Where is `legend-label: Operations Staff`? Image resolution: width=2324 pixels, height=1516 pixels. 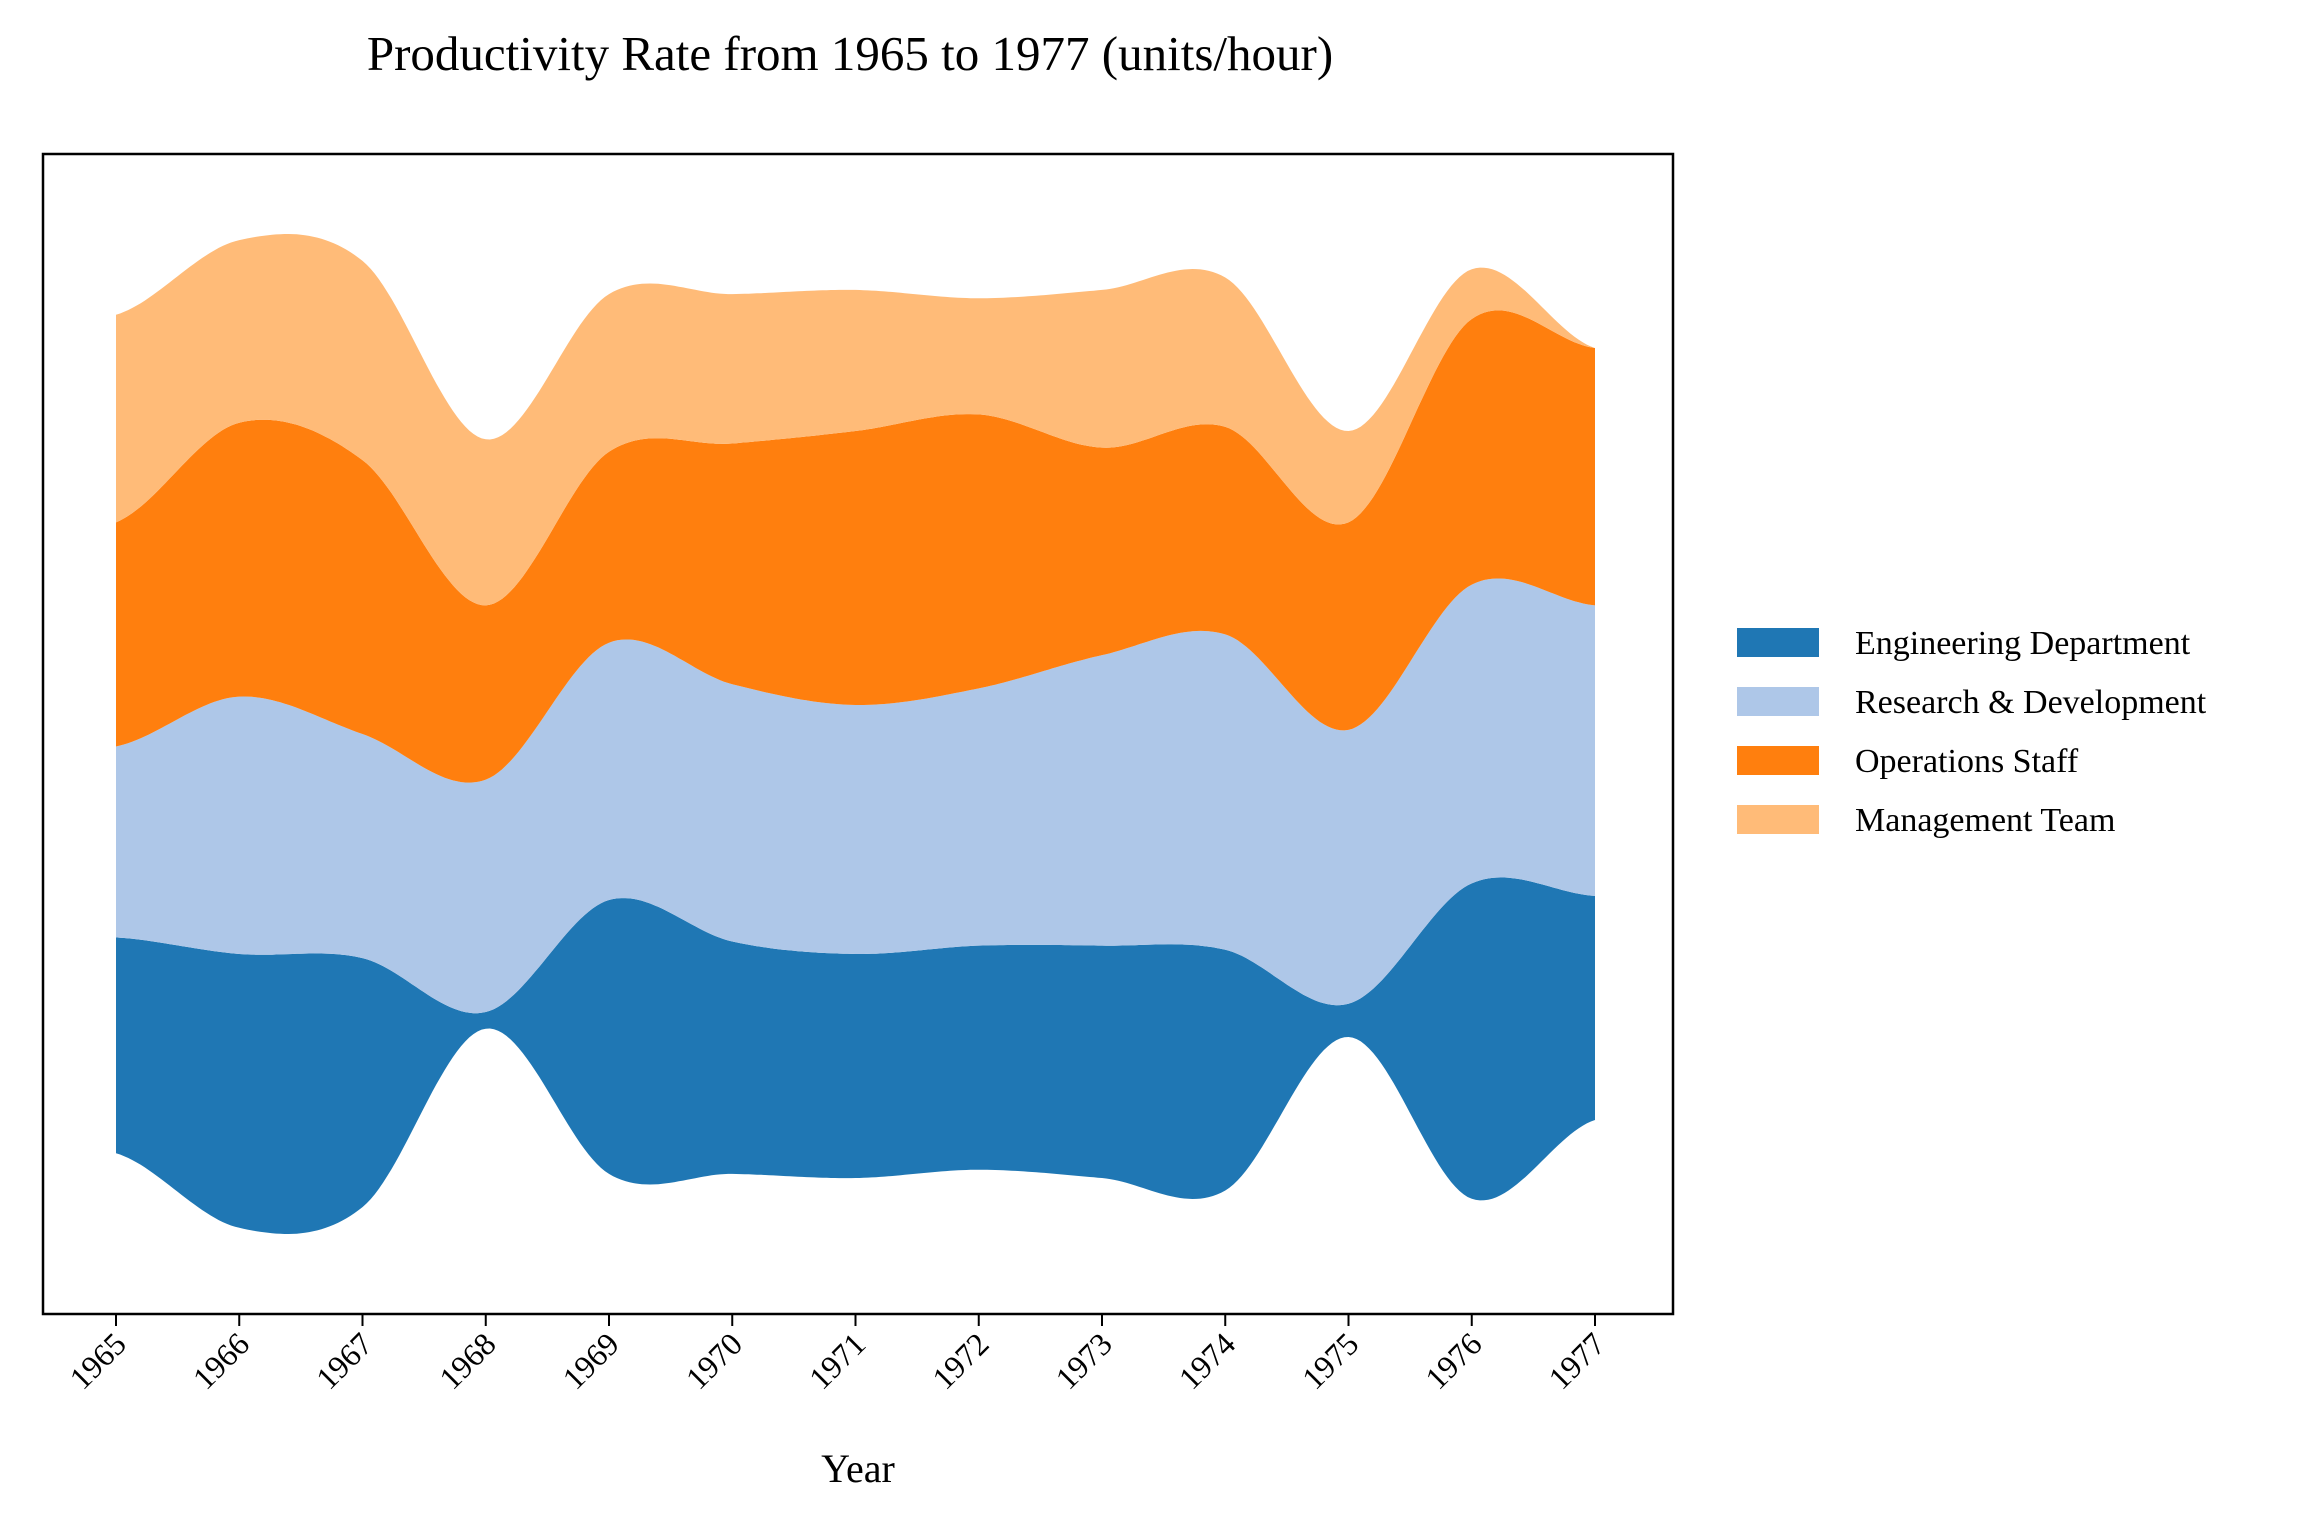 legend-label: Operations Staff is located at coordinates (1967, 761).